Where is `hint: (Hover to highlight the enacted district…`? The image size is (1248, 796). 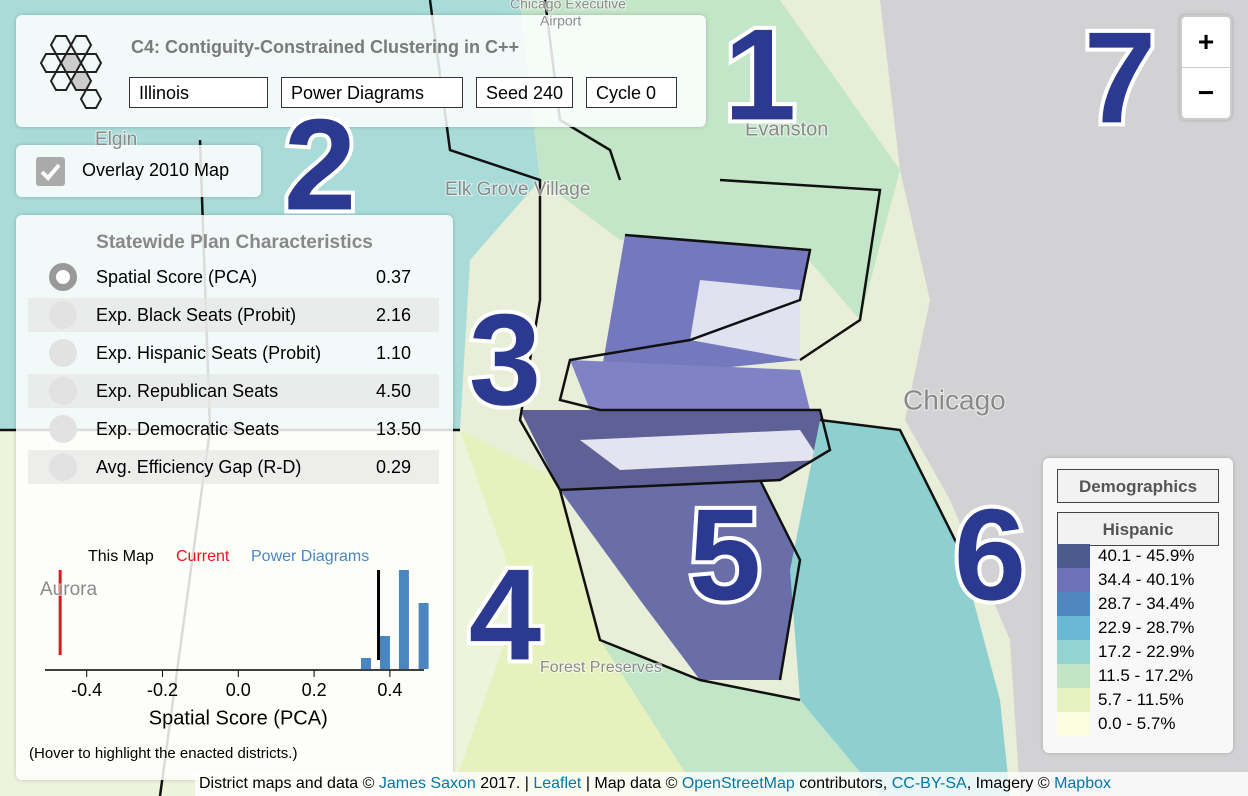 hint: (Hover to highlight the enacted district… is located at coordinates (163, 753).